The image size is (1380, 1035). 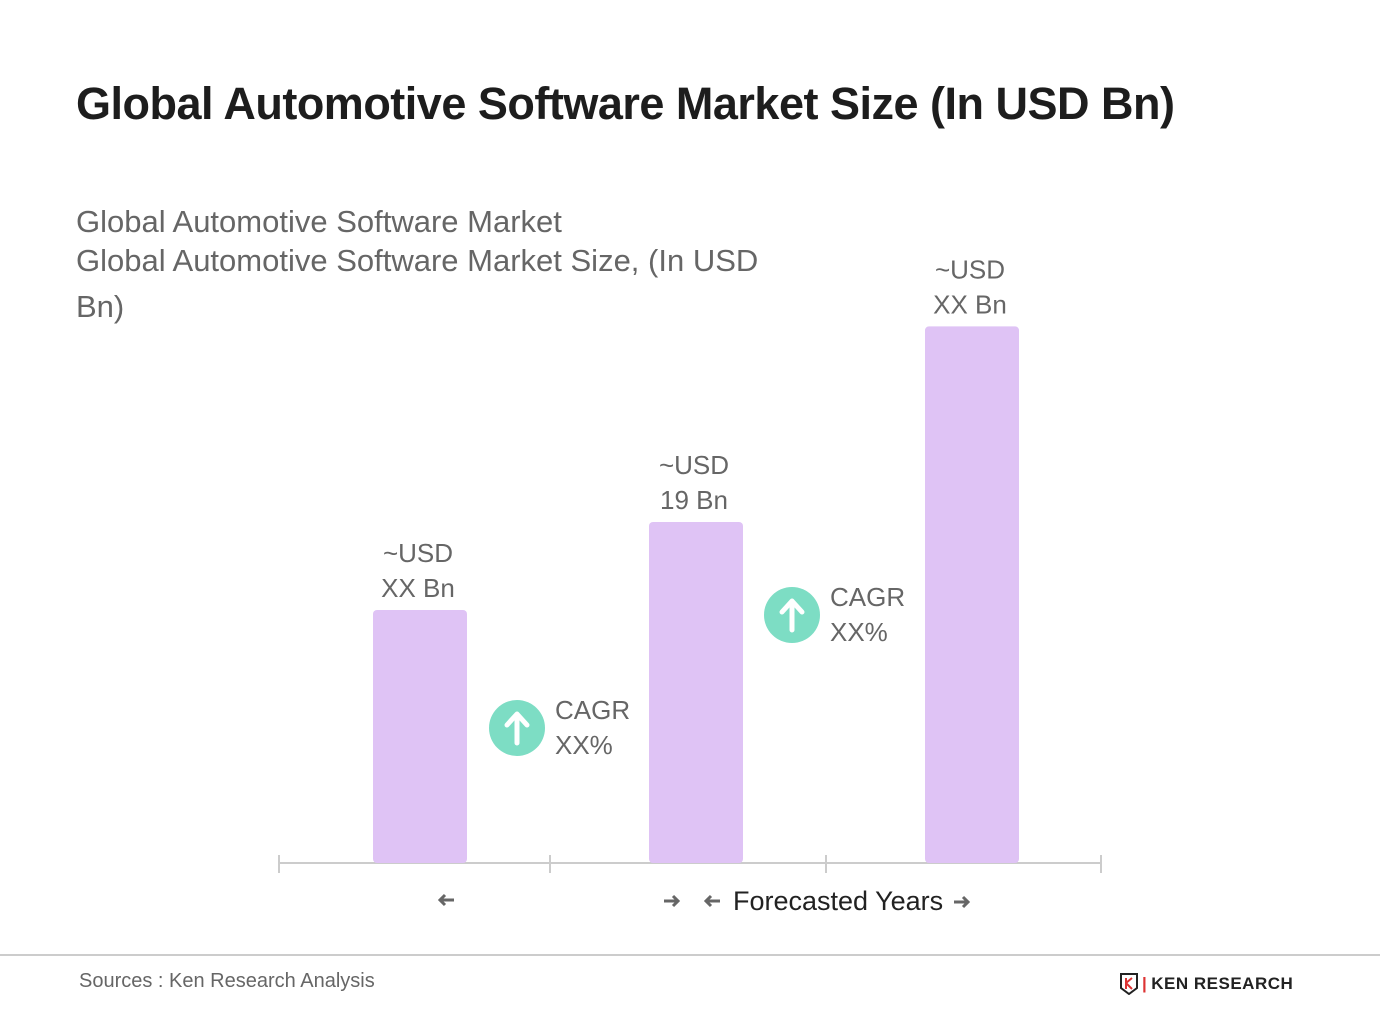 I want to click on ken-research-logo: | KEN RESEARCH, so click(x=1206, y=984).